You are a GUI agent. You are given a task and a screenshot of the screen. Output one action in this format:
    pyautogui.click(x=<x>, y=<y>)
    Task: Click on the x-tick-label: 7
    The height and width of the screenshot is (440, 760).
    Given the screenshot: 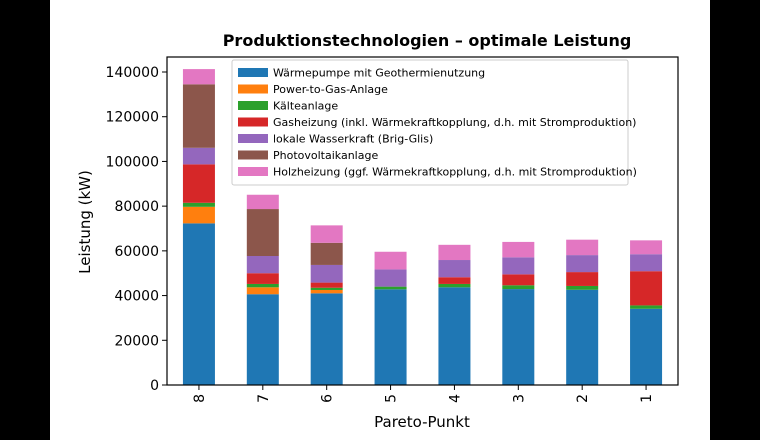 What is the action you would take?
    pyautogui.click(x=264, y=398)
    